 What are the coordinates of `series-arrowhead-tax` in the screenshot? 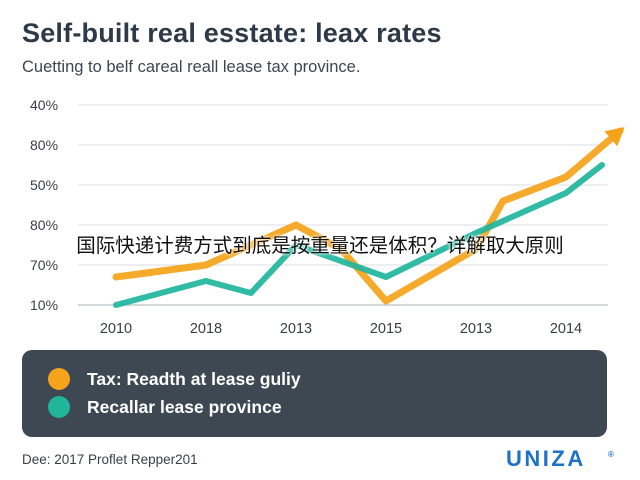 It's located at (614, 137).